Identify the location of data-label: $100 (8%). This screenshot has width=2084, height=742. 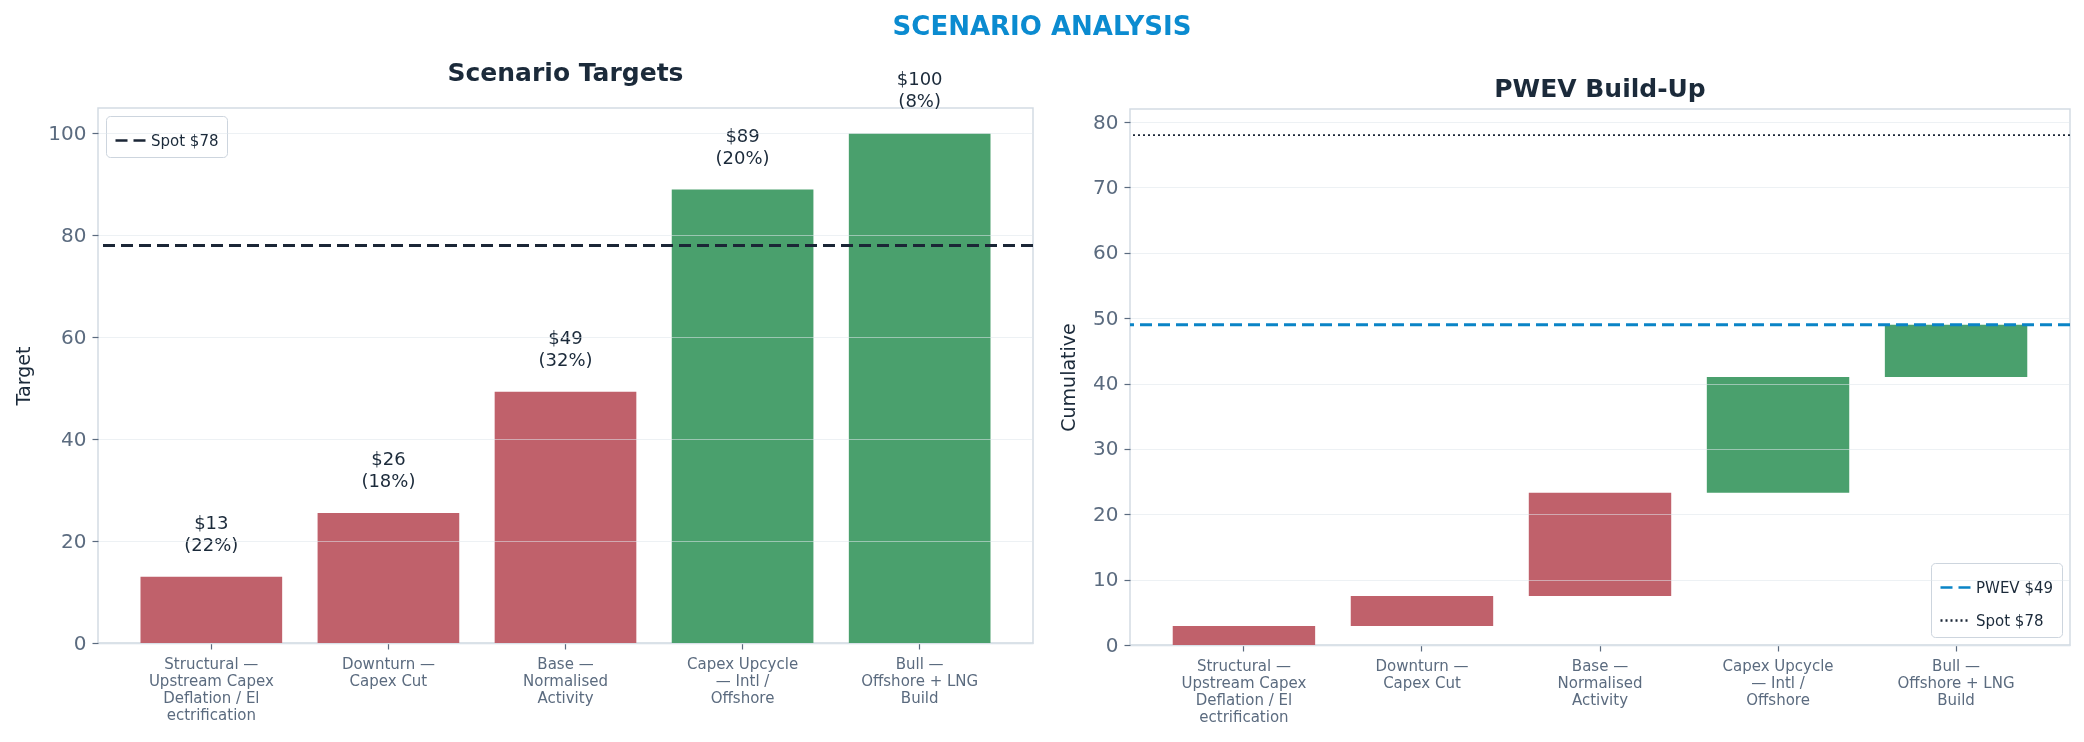
(919, 90).